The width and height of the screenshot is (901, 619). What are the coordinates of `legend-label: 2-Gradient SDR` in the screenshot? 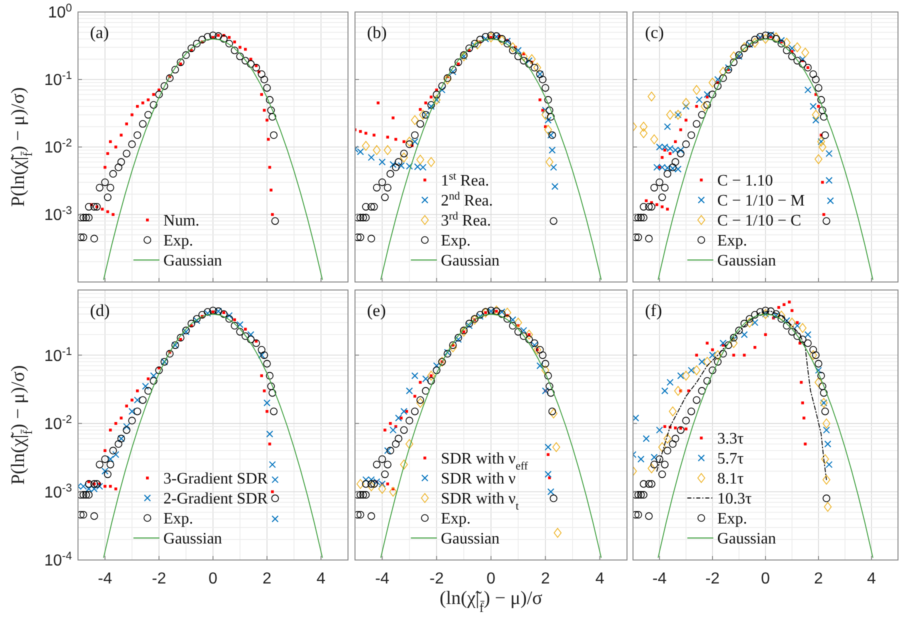 It's located at (215, 499).